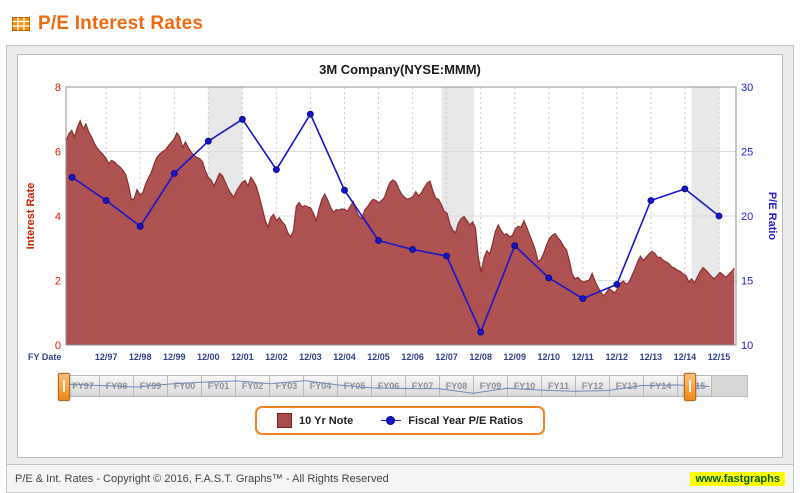 The image size is (800, 493). I want to click on slider-year-cell: FY99, so click(151, 386).